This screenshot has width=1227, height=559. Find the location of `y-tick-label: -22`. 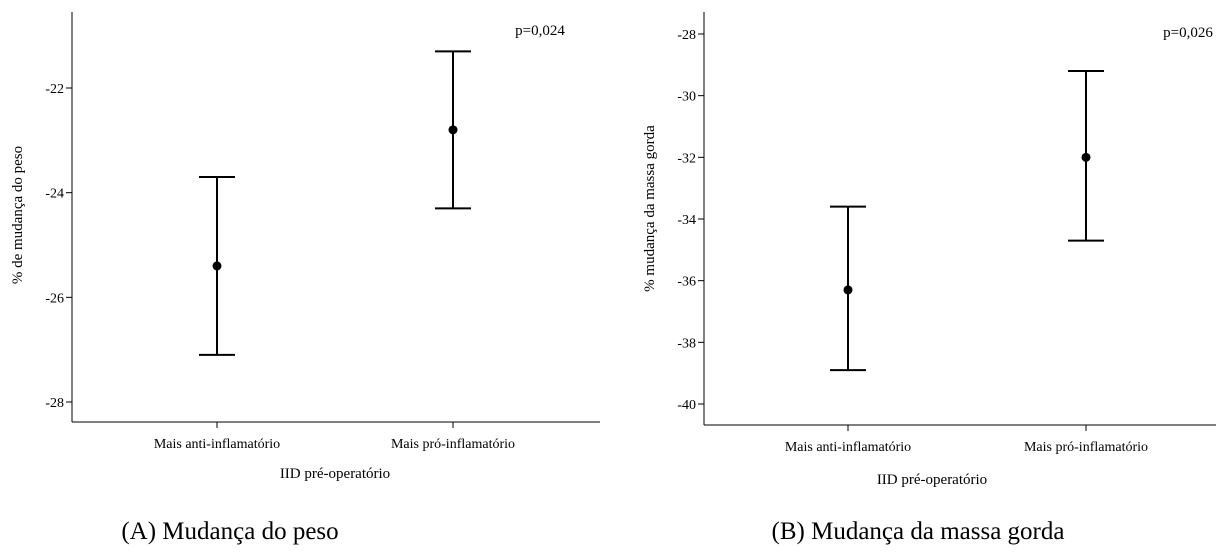

y-tick-label: -22 is located at coordinates (54, 89).